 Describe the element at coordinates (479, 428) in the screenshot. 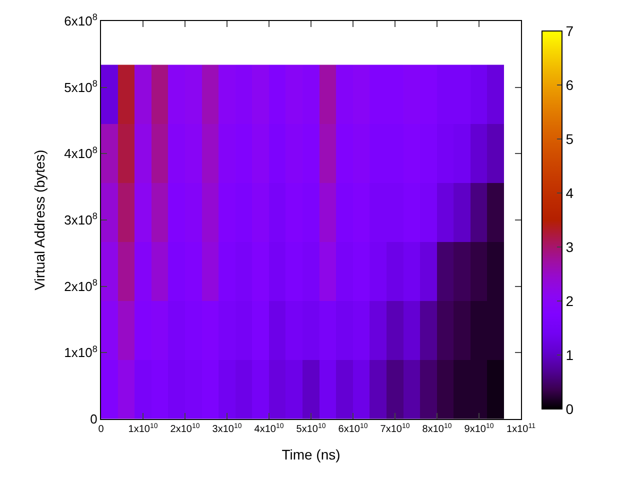

I see `x-tick-label: 9x10$^{10}$` at that location.